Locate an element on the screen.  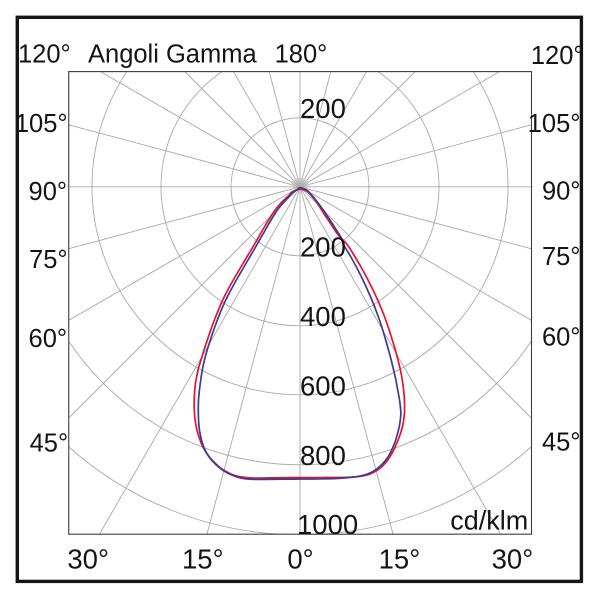
svg-text: cd/klm is located at coordinates (489, 521).